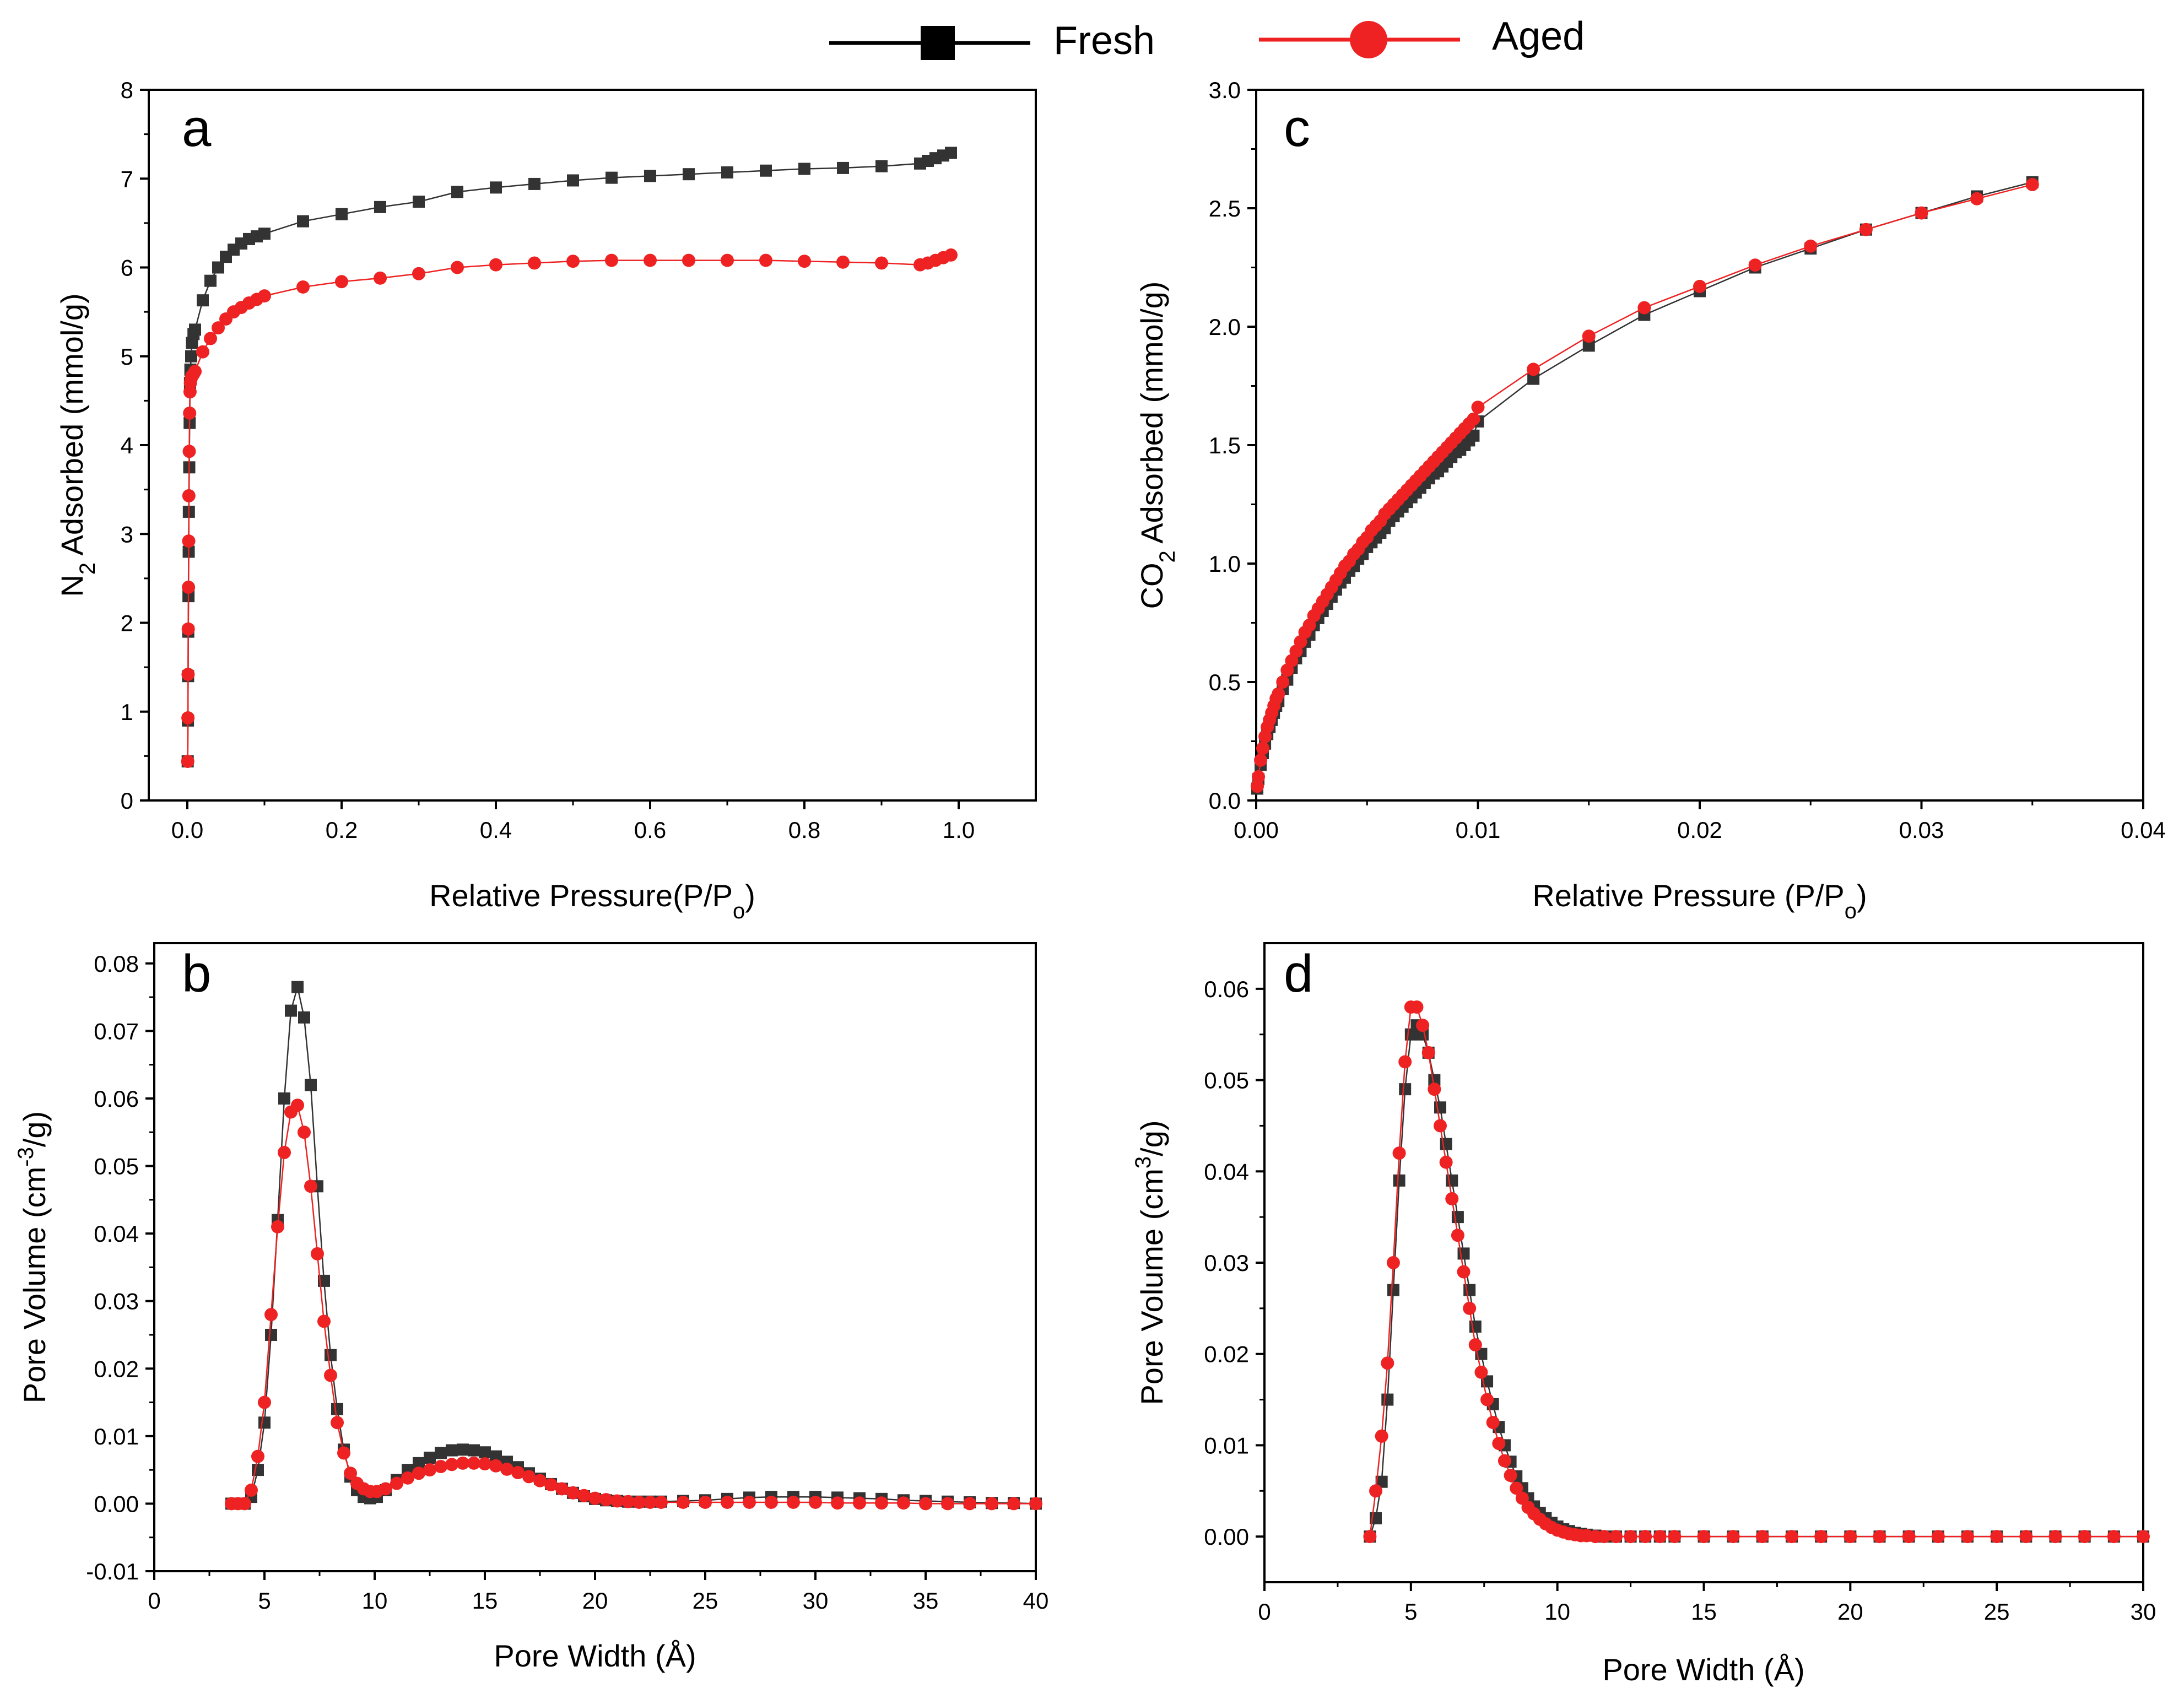  I want to click on panel-b-y-tick-label: 0.01, so click(116, 1437).